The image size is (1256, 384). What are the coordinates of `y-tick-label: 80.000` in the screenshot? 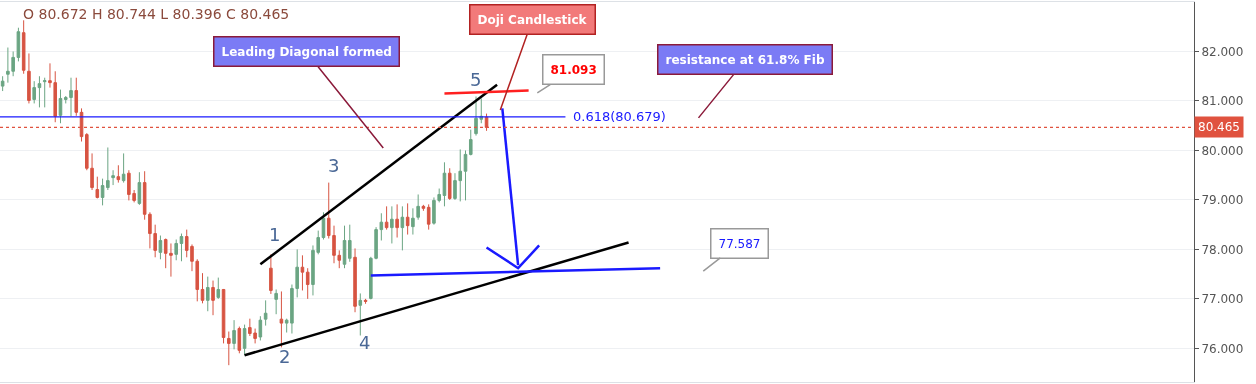 It's located at (1222, 150).